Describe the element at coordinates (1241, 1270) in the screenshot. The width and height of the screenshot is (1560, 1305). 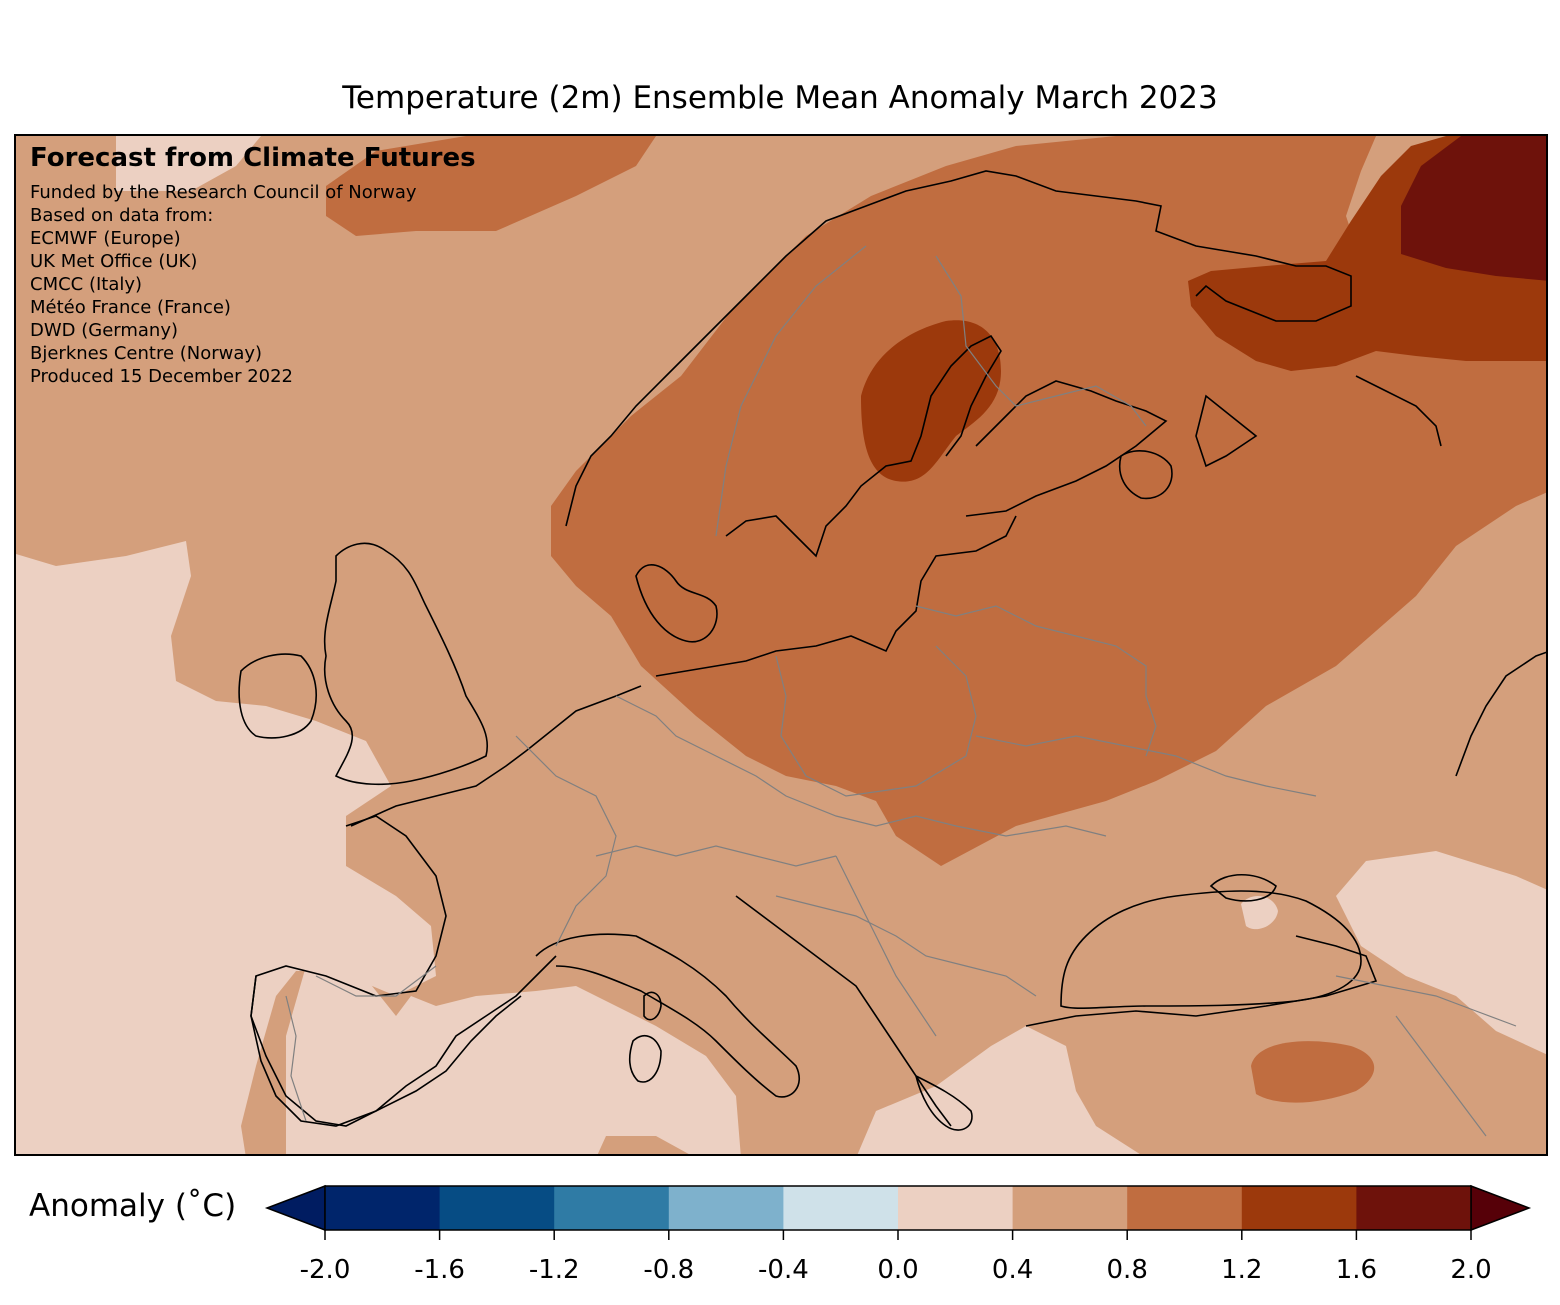
I see `colorbar-tick-label: 1.2` at that location.